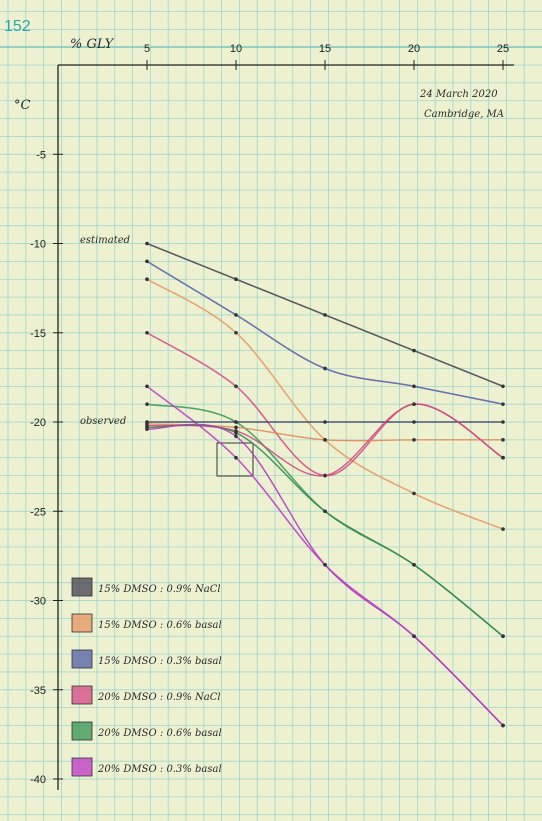 This screenshot has height=821, width=542. What do you see at coordinates (103, 421) in the screenshot?
I see `annotation-observed: observed` at bounding box center [103, 421].